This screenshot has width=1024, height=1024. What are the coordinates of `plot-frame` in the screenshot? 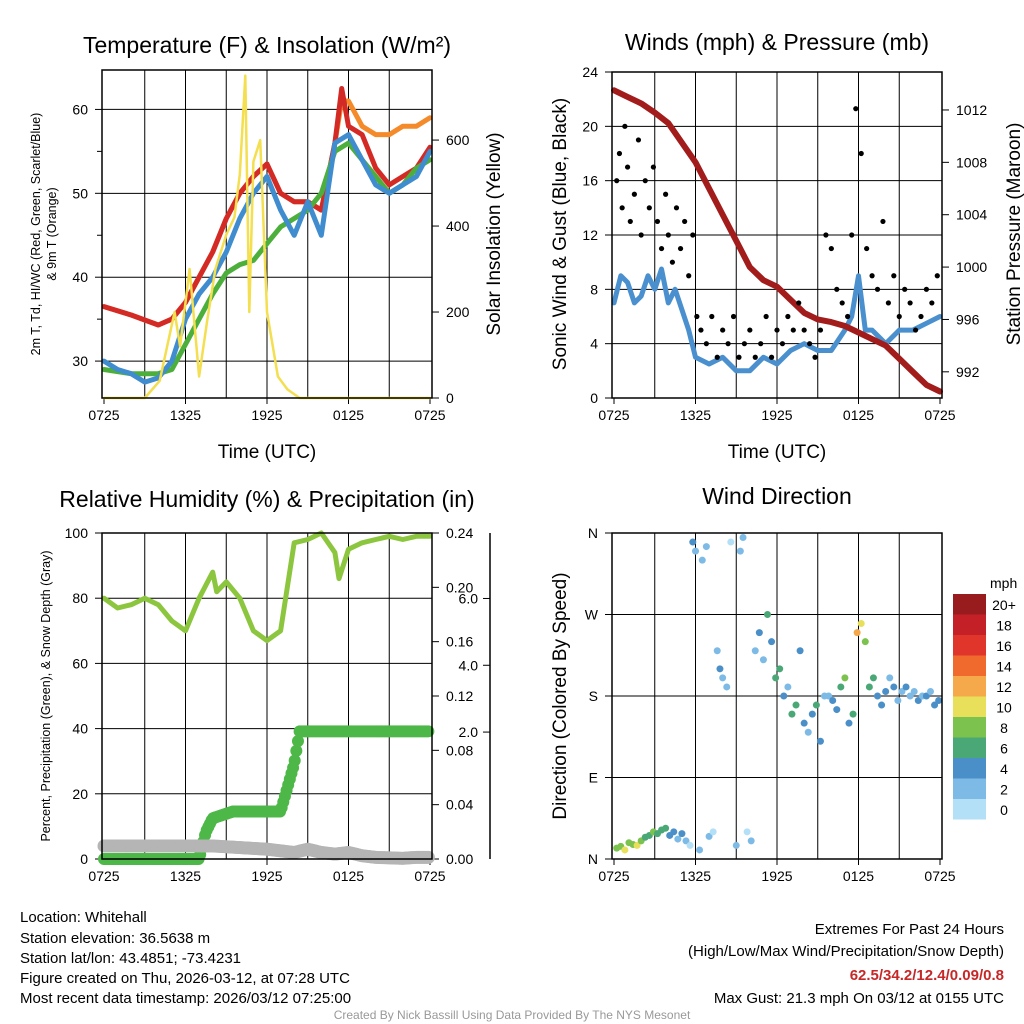 It's located at (777, 696).